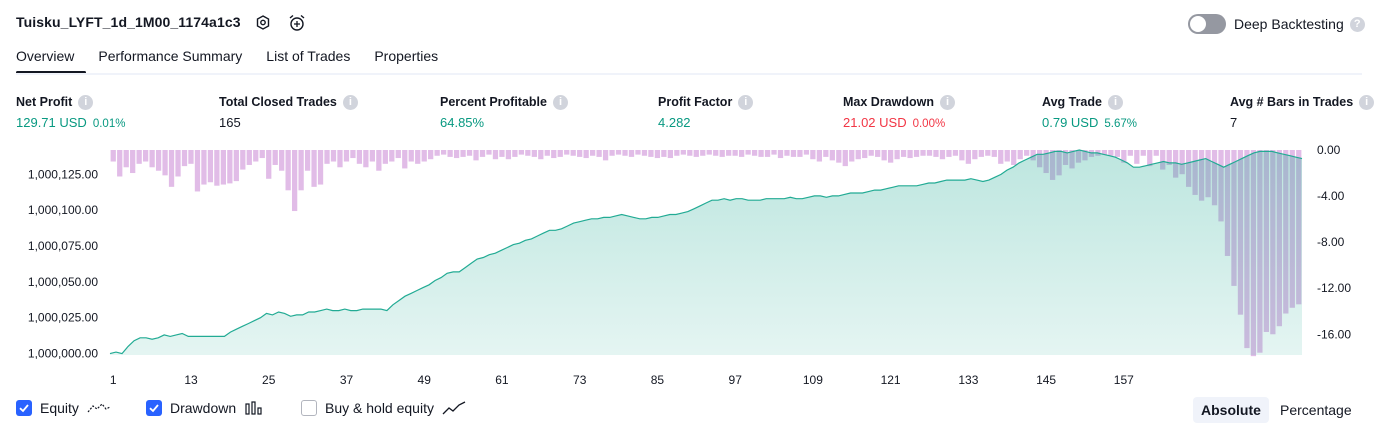 The width and height of the screenshot is (1379, 435). What do you see at coordinates (406, 56) in the screenshot?
I see `tab-properties: Properties` at bounding box center [406, 56].